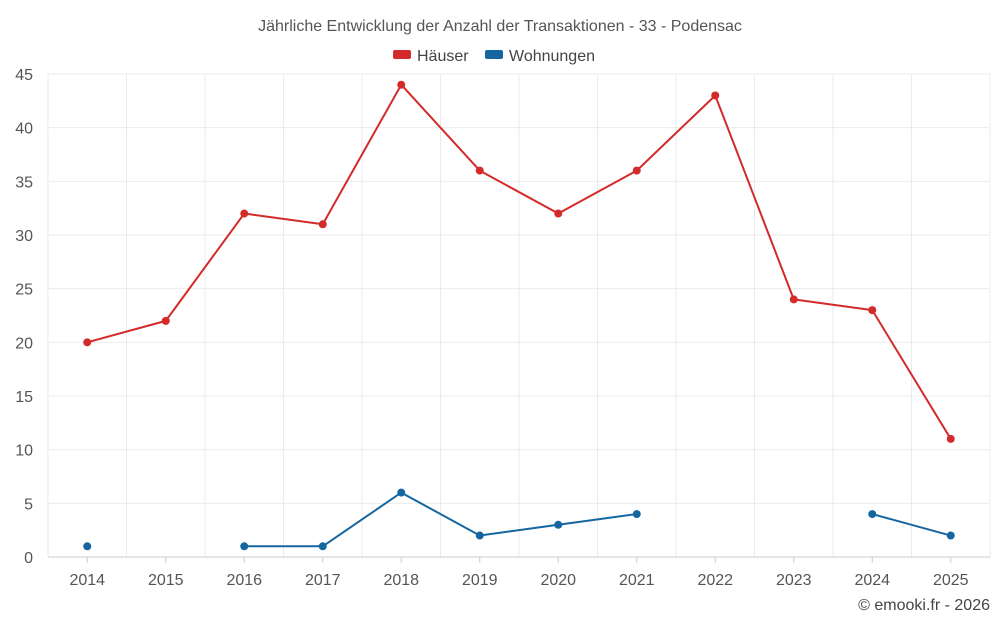 Image resolution: width=1000 pixels, height=625 pixels. Describe the element at coordinates (443, 56) in the screenshot. I see `legend-label-haeuser: Häuser` at that location.